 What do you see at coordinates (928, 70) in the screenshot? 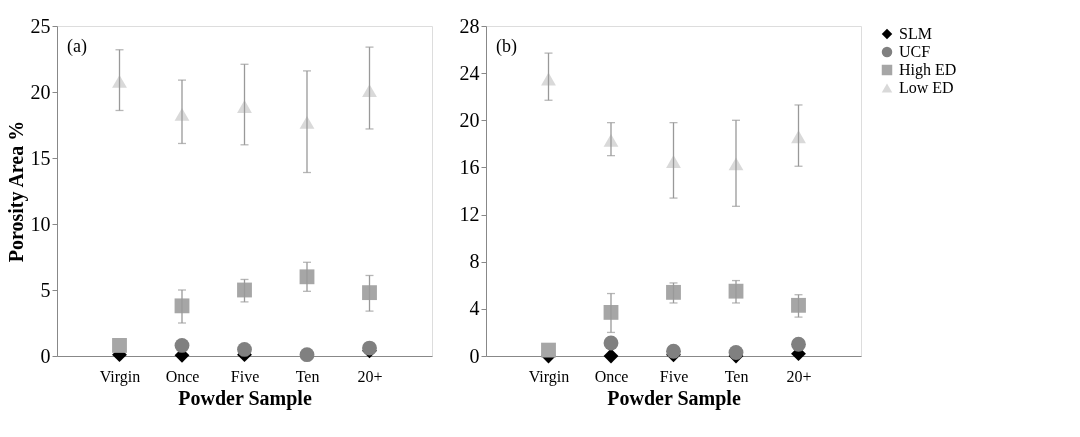
I see `legend-label: High ED` at bounding box center [928, 70].